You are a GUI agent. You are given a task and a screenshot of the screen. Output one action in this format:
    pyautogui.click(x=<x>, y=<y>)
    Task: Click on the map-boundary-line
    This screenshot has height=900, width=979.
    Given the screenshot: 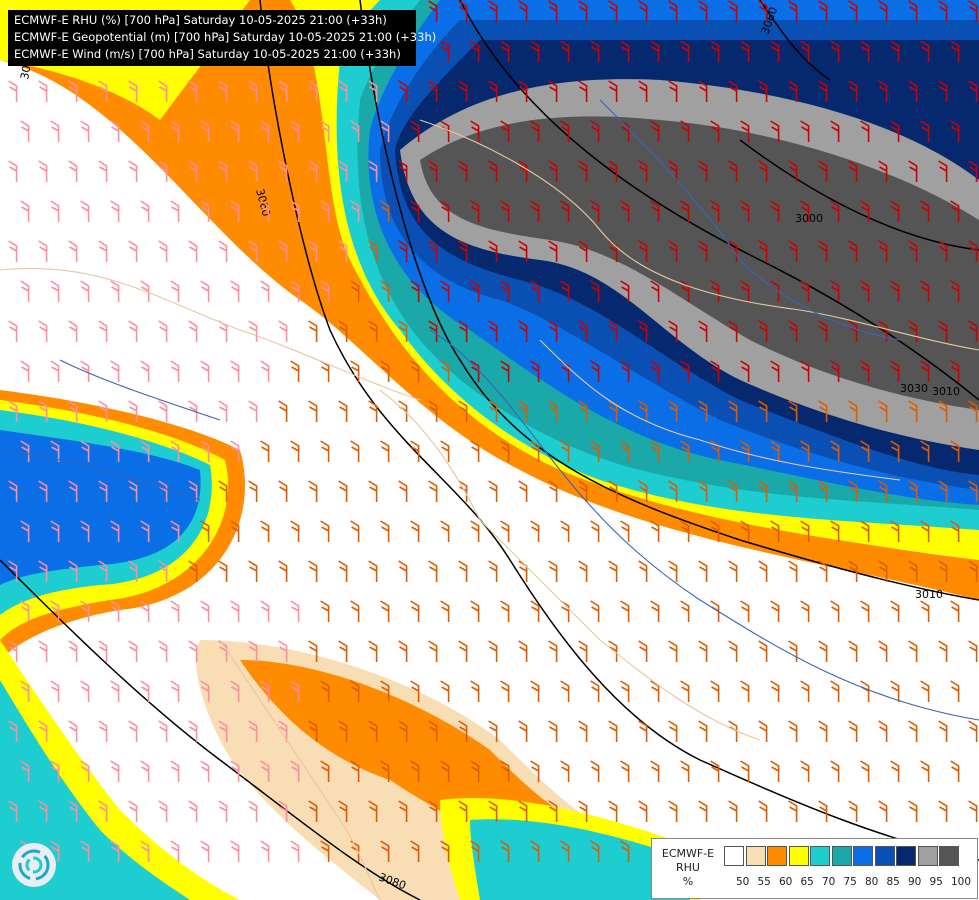 What is the action you would take?
    pyautogui.click(x=300, y=769)
    